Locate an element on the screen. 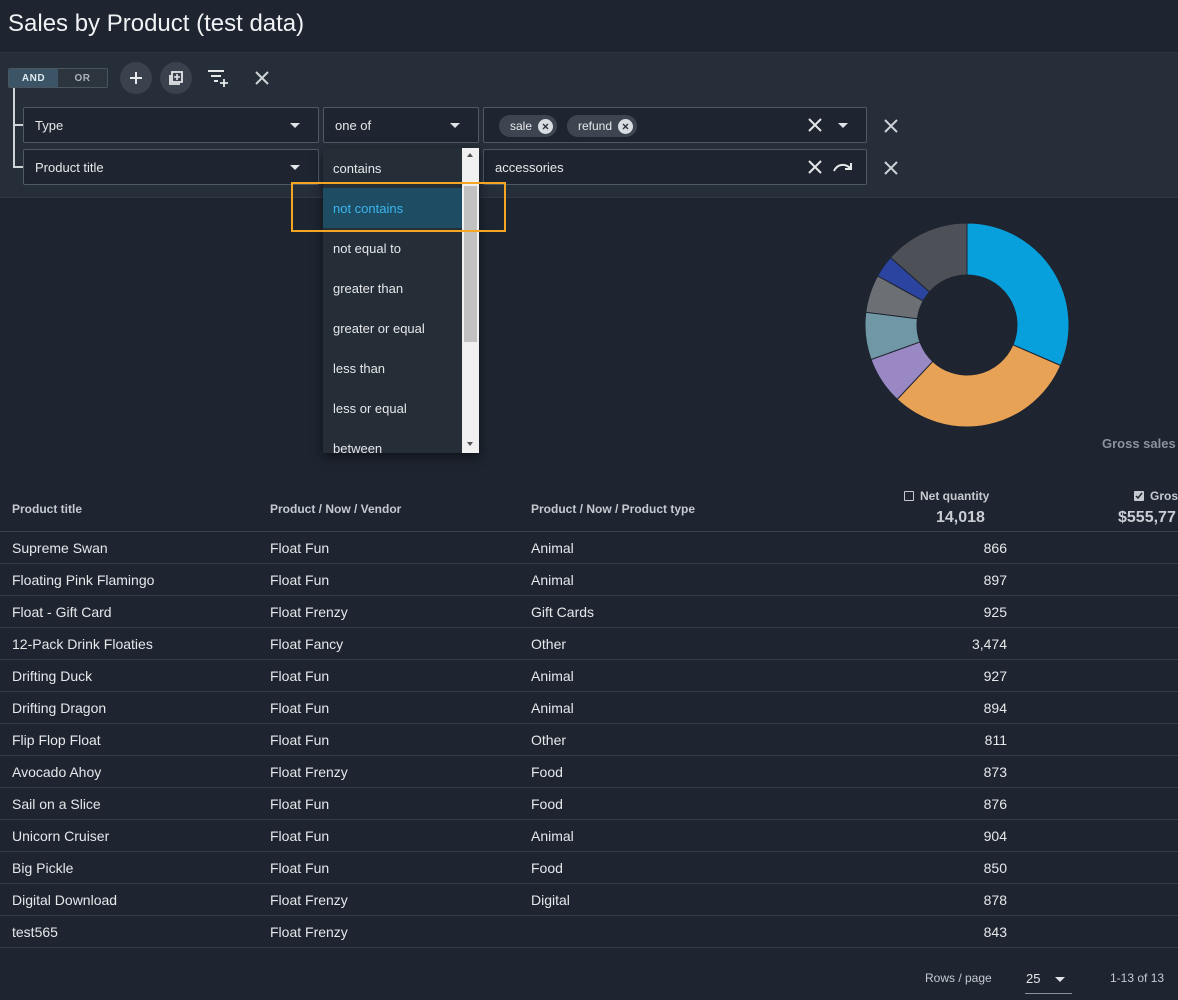  filter-add-button is located at coordinates (218, 78).